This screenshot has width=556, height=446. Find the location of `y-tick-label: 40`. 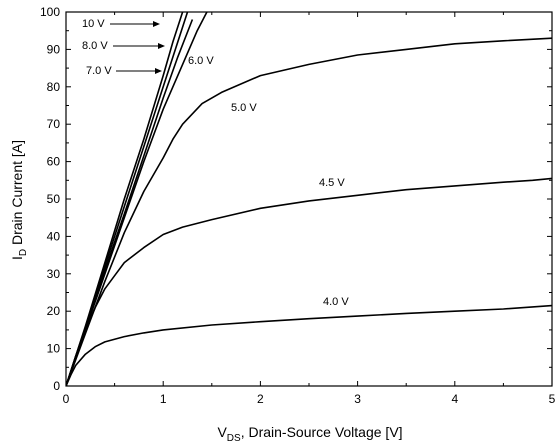

y-tick-label: 40 is located at coordinates (54, 236).